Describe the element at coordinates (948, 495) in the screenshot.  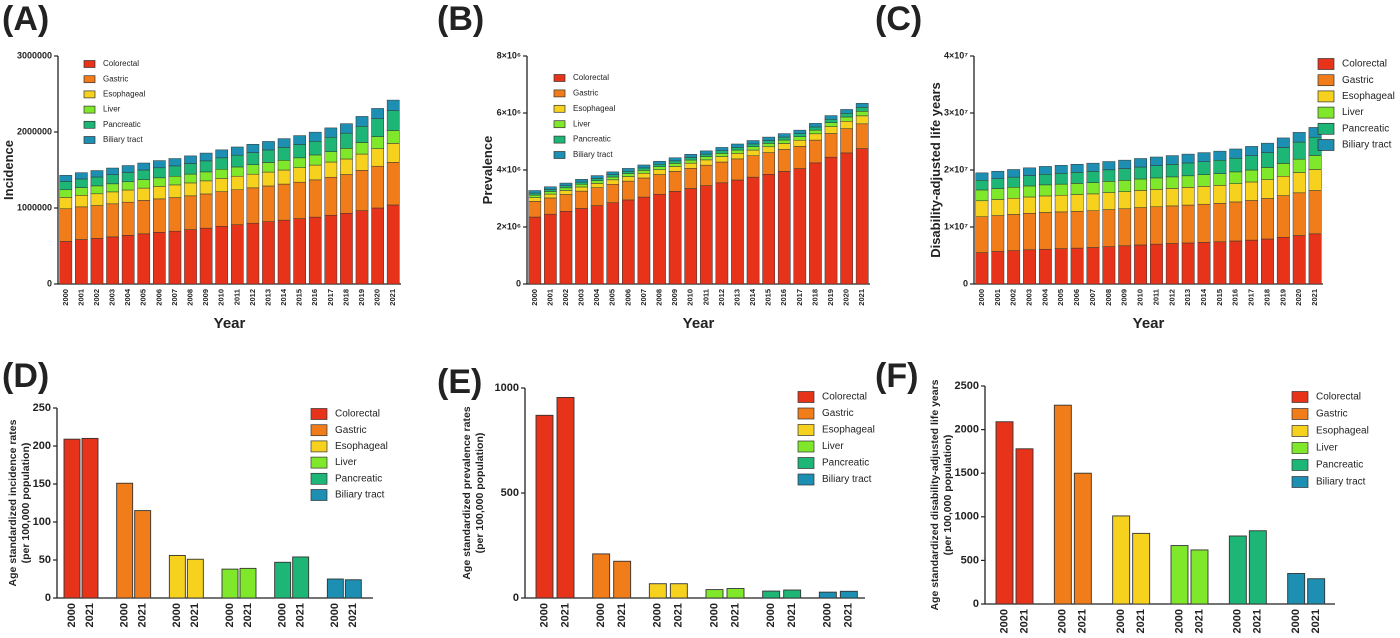
I see `chart-f-y-axis-title-line-2: (per 100,000 population)` at that location.